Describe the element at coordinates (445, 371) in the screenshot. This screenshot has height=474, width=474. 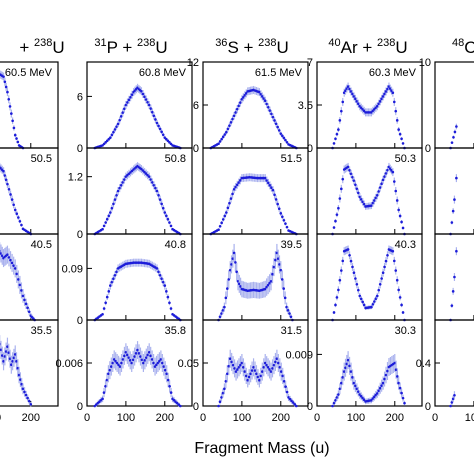
I see `panel-c4-r3: 00.40100200` at that location.